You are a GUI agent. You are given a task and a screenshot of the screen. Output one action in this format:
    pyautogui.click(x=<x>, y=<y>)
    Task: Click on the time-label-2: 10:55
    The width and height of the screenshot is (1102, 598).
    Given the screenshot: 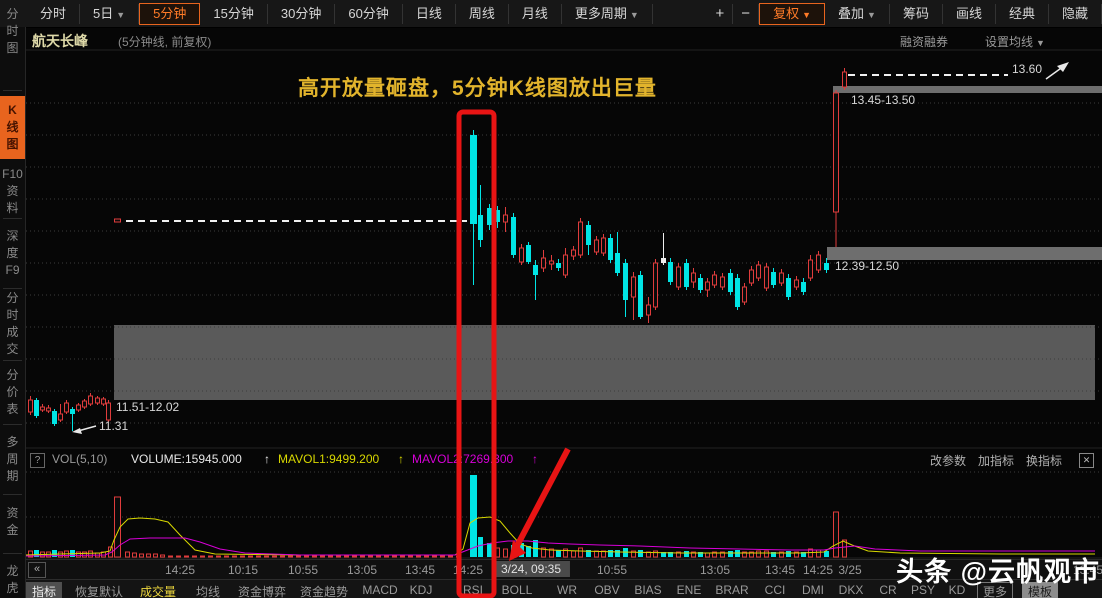 What is the action you would take?
    pyautogui.click(x=303, y=570)
    